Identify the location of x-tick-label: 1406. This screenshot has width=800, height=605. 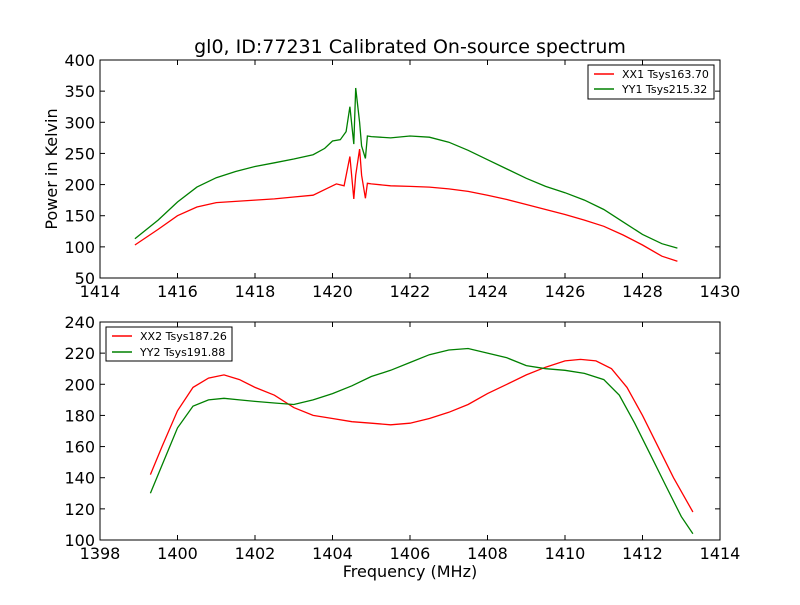
(410, 553).